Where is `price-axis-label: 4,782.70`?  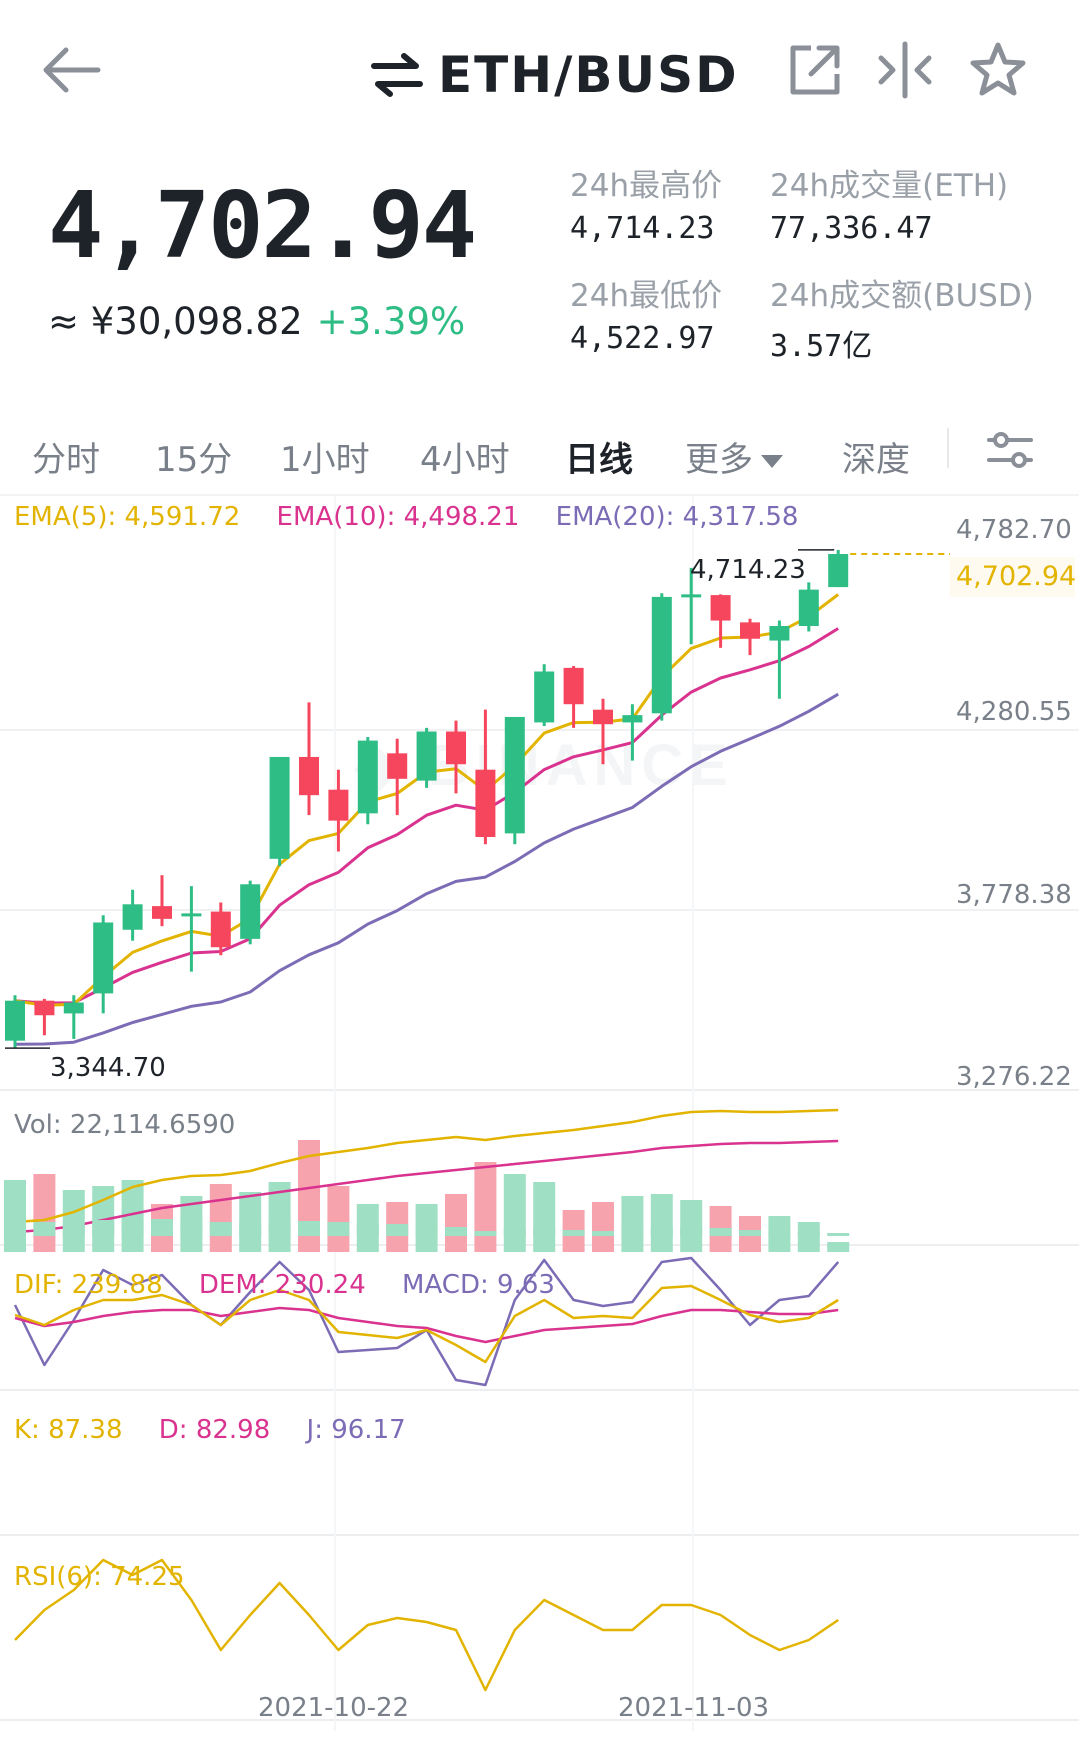 price-axis-label: 4,782.70 is located at coordinates (1014, 530).